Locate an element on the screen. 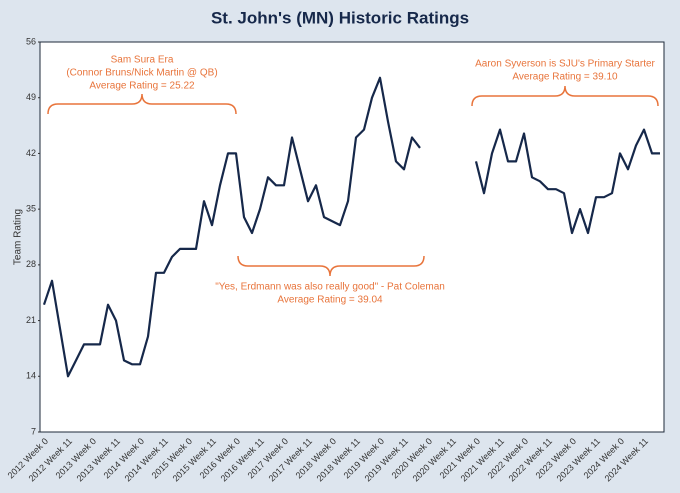 The width and height of the screenshot is (680, 493). annotation: (Connor Bruns/Nick Martin @ QB) is located at coordinates (141, 73).